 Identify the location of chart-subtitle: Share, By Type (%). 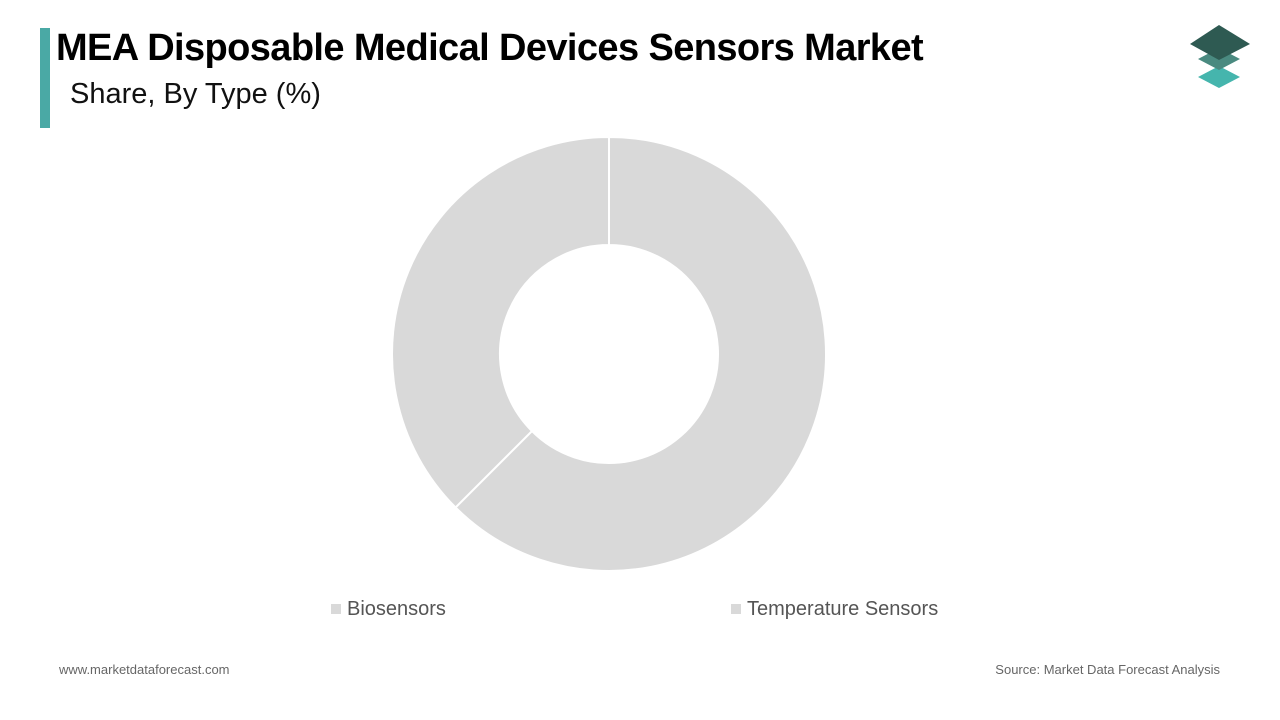
(195, 94).